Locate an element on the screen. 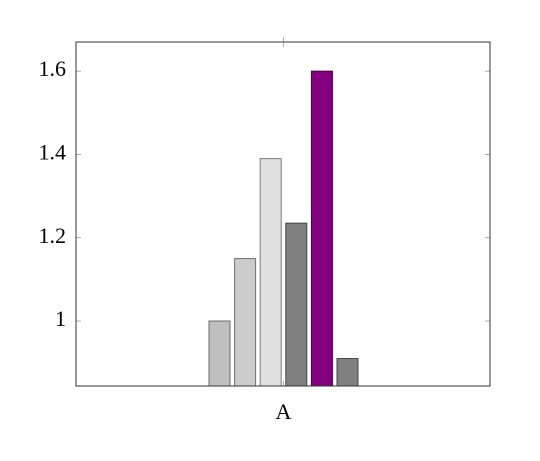 This screenshot has width=540, height=461. y-tick-label: 1.6 is located at coordinates (53, 68).